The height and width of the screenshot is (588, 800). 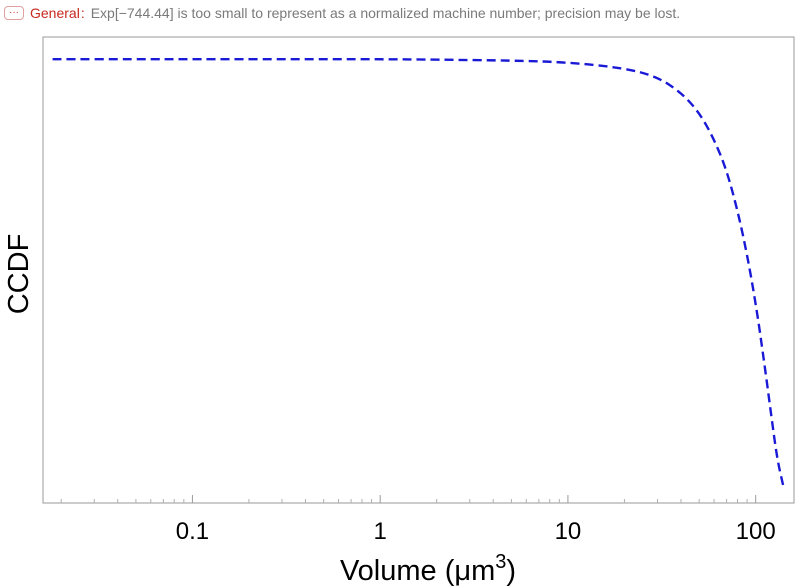 I want to click on x-axis-ticks, so click(x=408, y=499).